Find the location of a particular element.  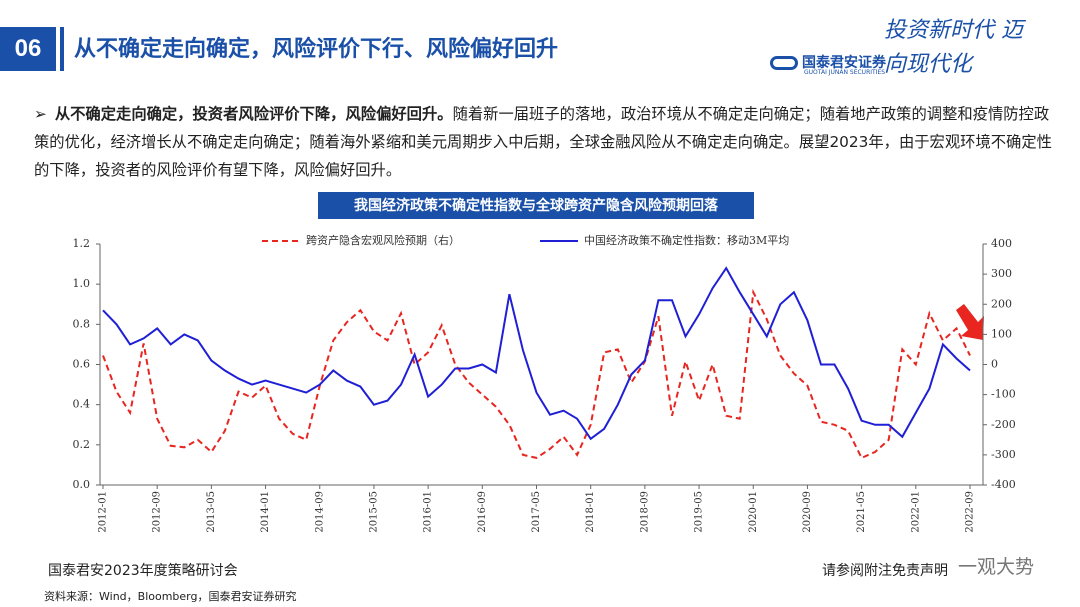

logo-text: 国泰君安证券 is located at coordinates (844, 63).